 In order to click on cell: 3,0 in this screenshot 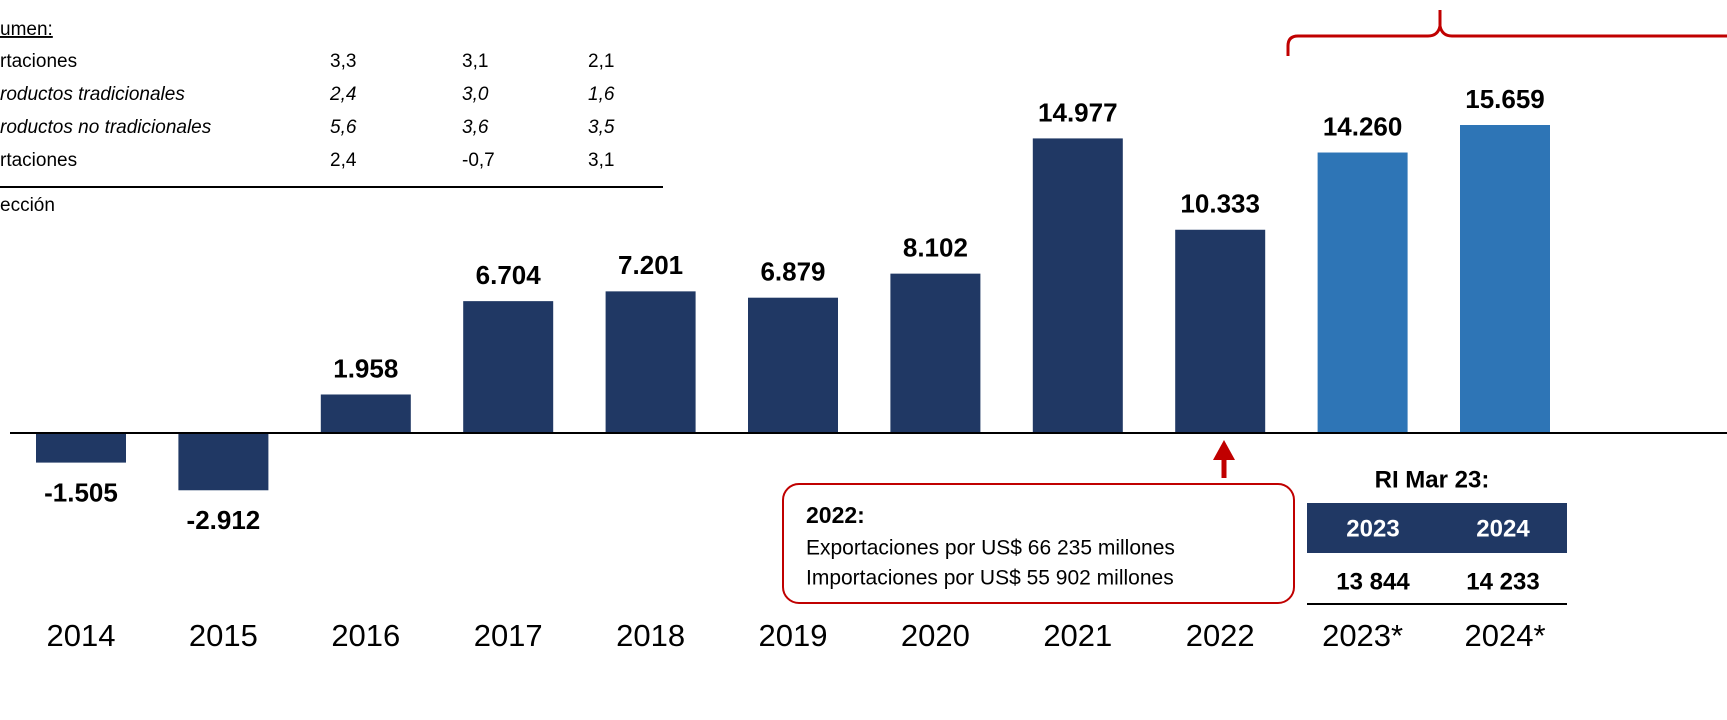, I will do `click(475, 94)`.